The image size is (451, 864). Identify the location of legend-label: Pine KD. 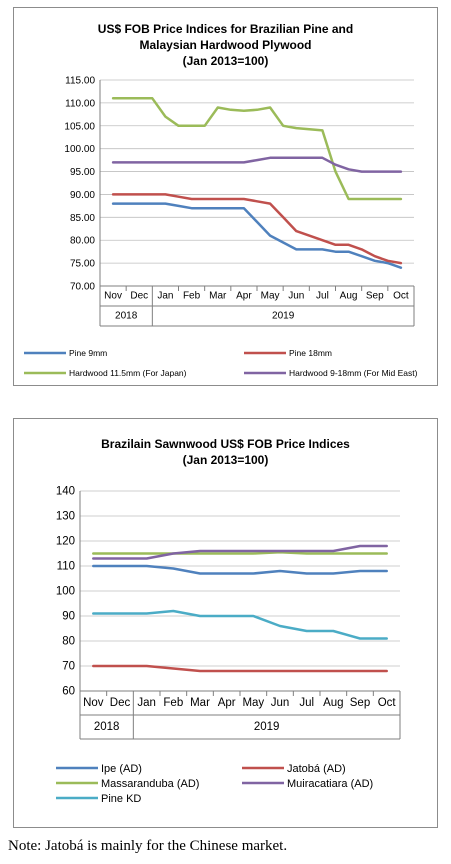
(121, 799).